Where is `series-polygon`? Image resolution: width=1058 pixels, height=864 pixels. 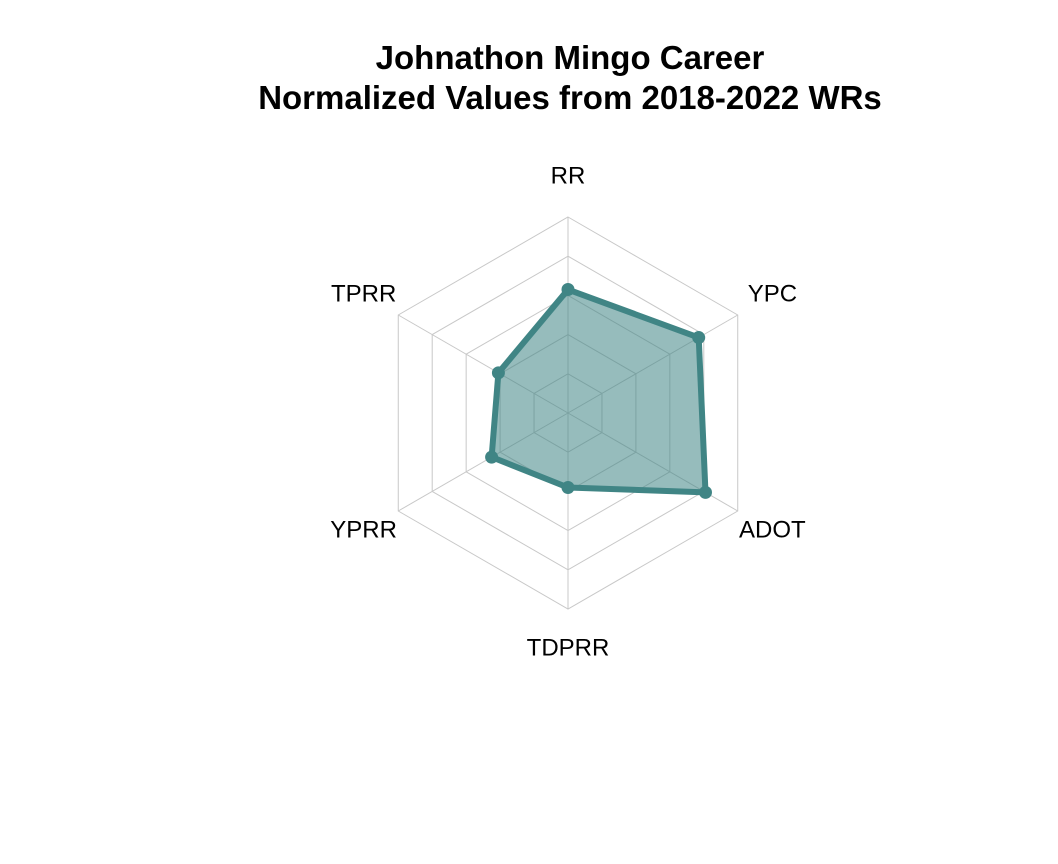
series-polygon is located at coordinates (598, 391).